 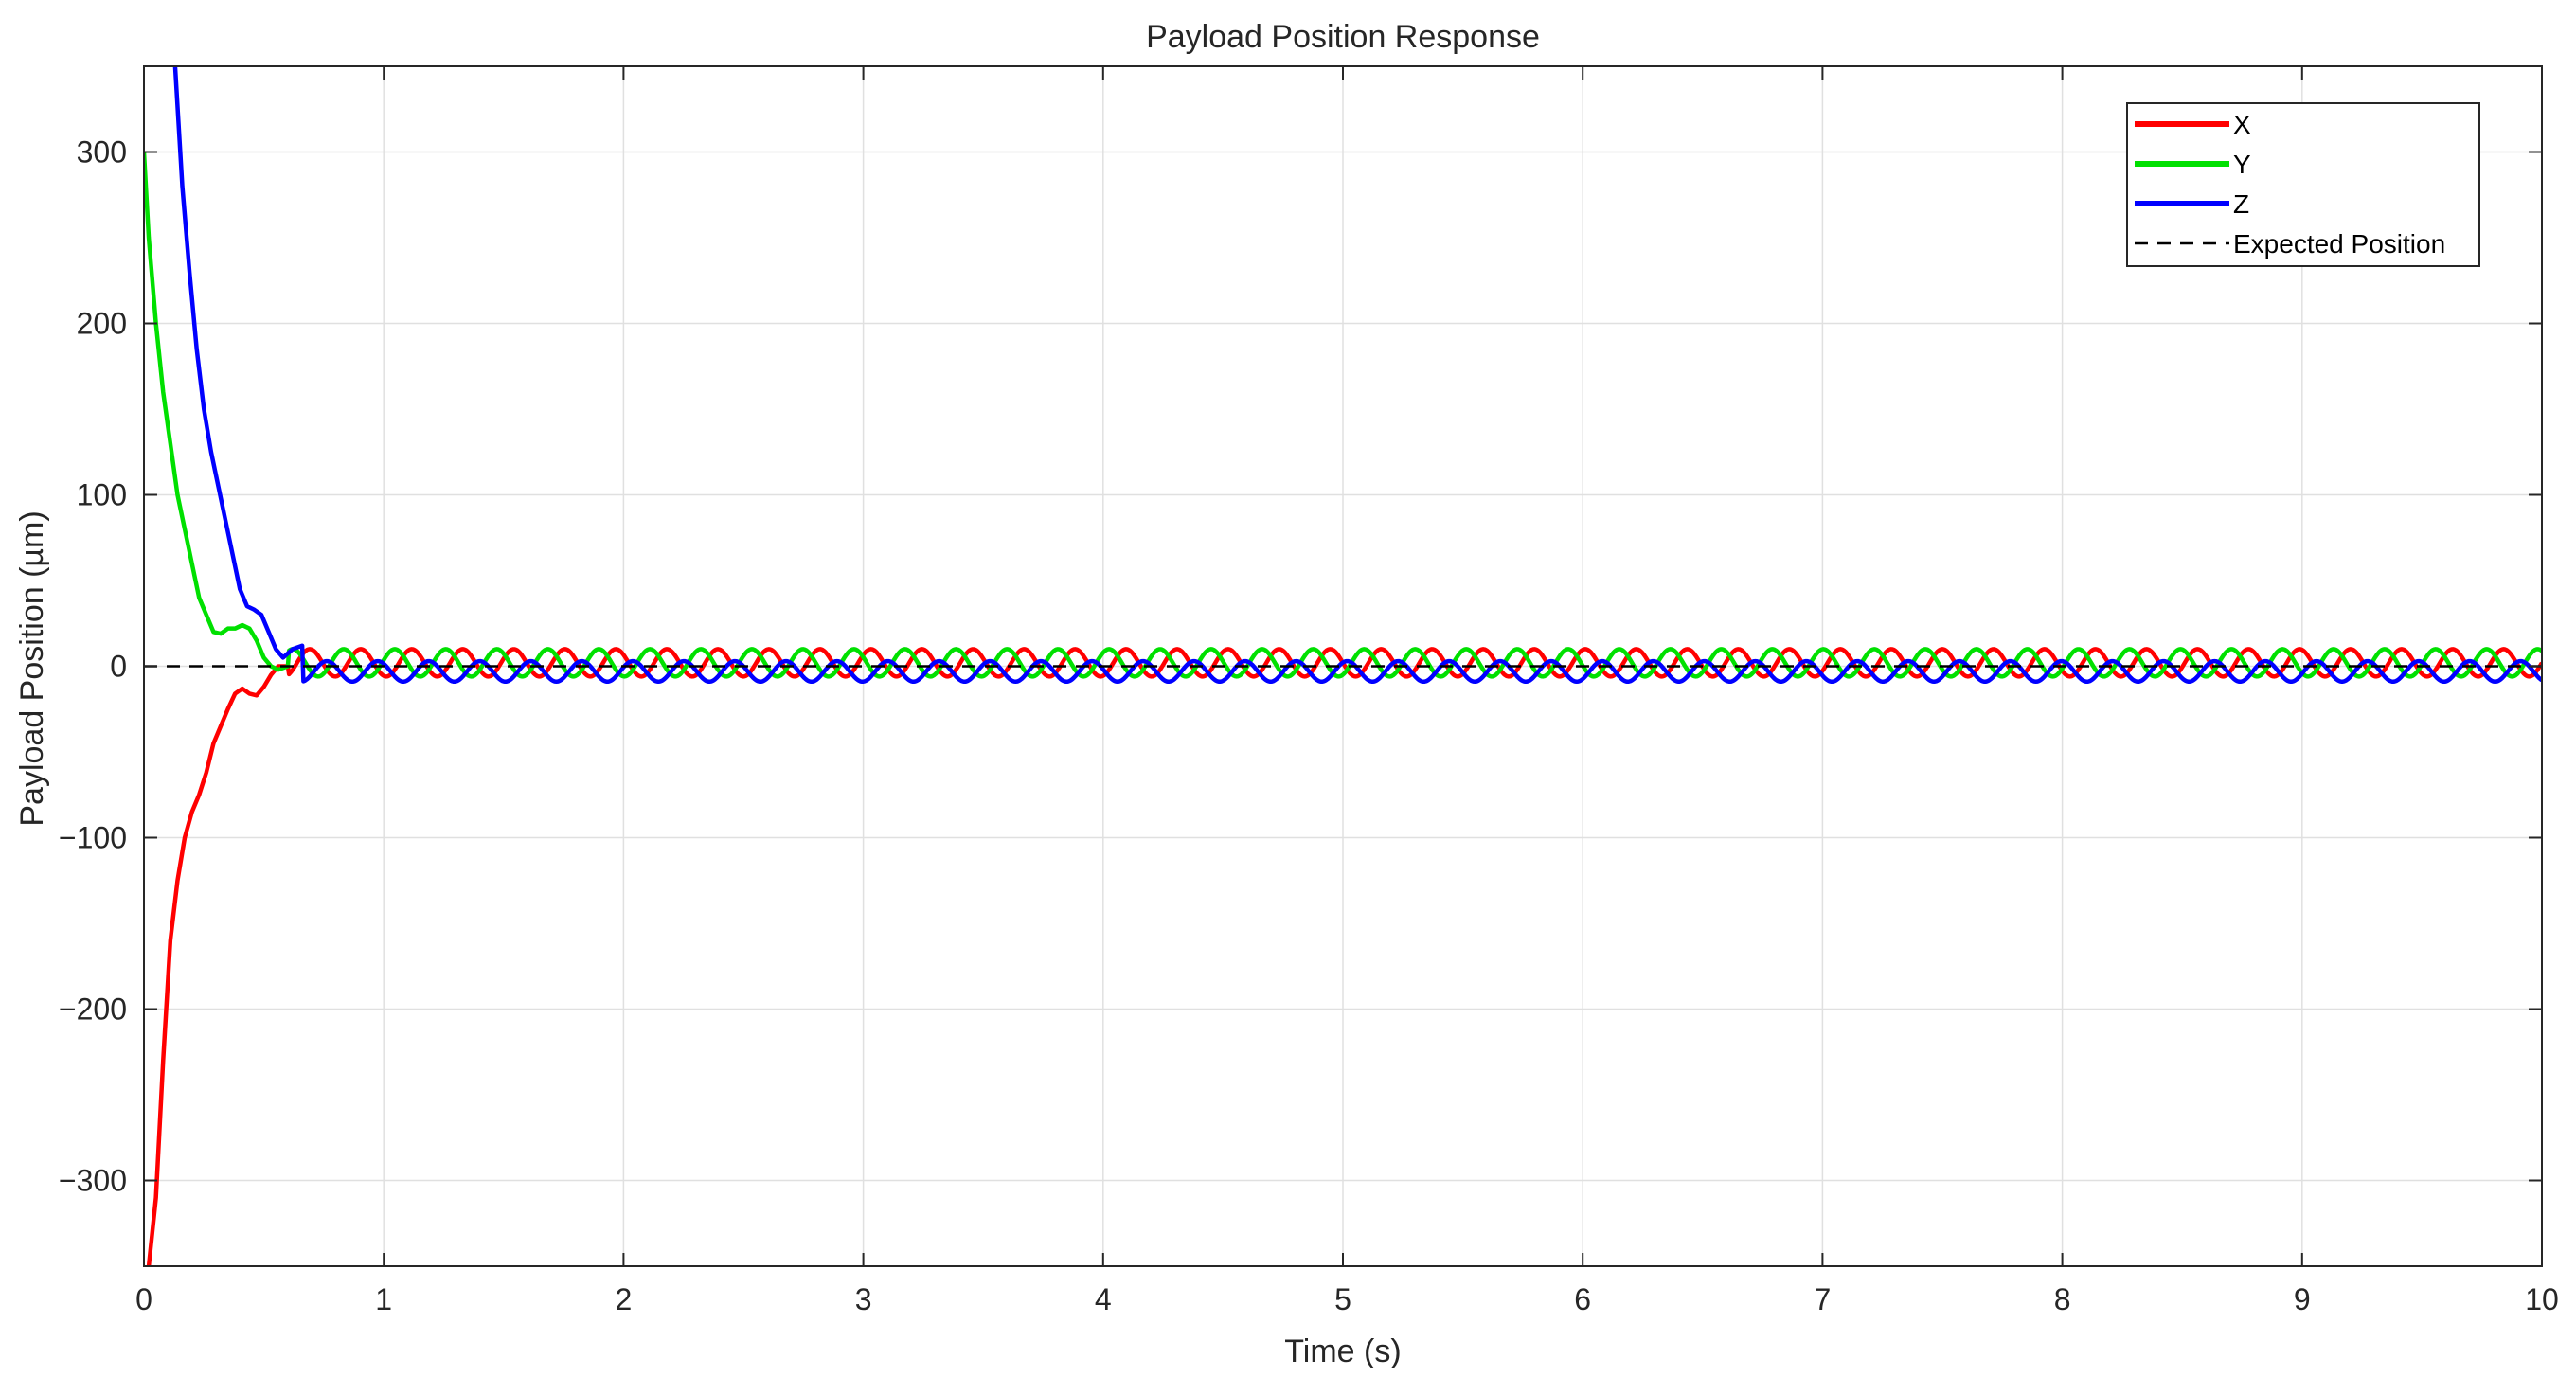 What do you see at coordinates (102, 324) in the screenshot?
I see `y-tick-label-5: 200` at bounding box center [102, 324].